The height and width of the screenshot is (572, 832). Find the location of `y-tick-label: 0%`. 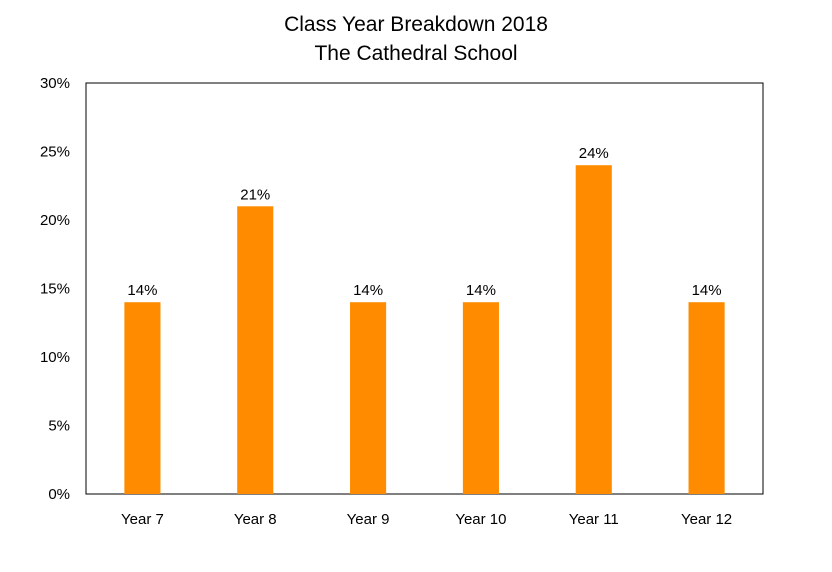

y-tick-label: 0% is located at coordinates (59, 494).